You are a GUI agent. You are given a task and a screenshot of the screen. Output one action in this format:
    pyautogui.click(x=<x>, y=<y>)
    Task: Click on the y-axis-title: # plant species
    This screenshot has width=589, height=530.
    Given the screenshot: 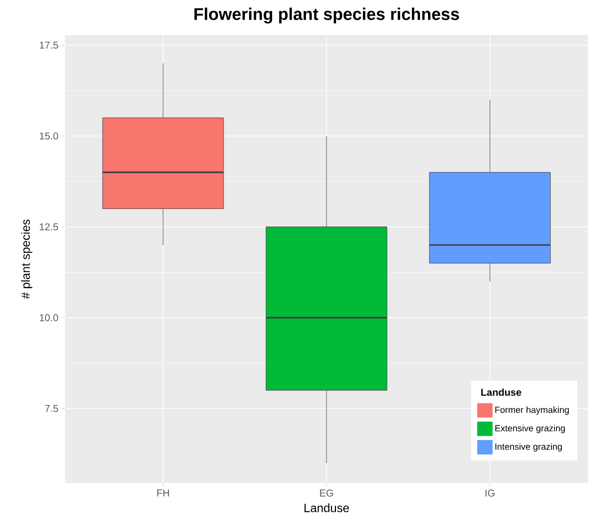 What is the action you would take?
    pyautogui.click(x=26, y=259)
    